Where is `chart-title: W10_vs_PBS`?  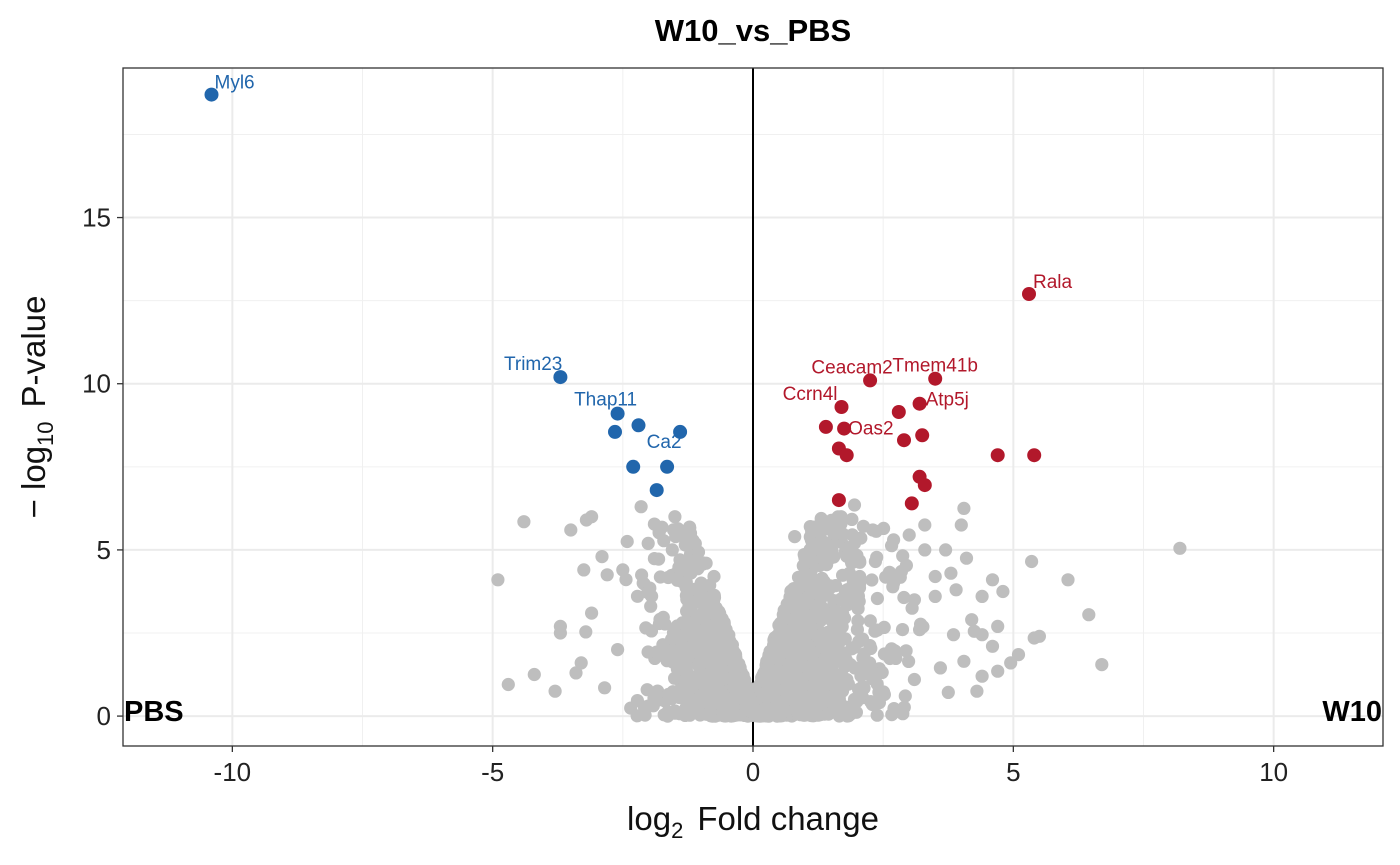
chart-title: W10_vs_PBS is located at coordinates (753, 30).